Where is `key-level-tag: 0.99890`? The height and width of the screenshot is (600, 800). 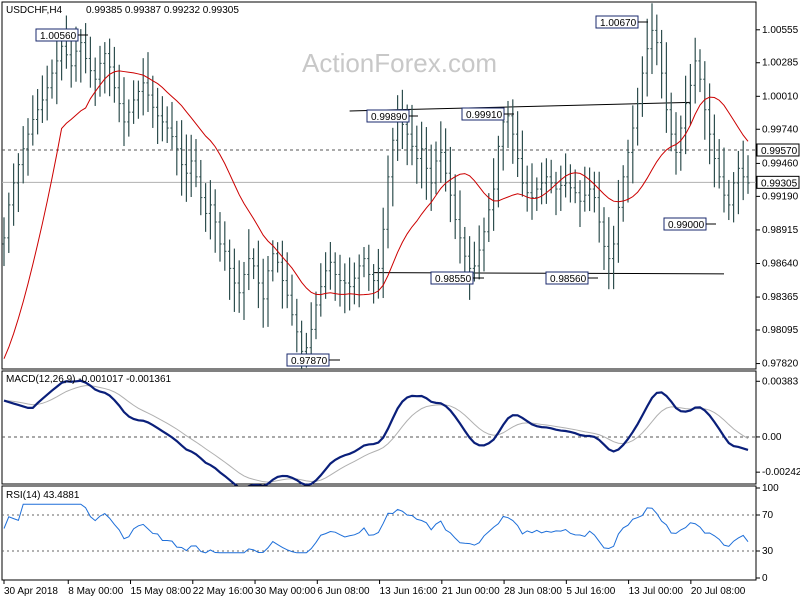
key-level-tag: 0.99890 is located at coordinates (388, 116).